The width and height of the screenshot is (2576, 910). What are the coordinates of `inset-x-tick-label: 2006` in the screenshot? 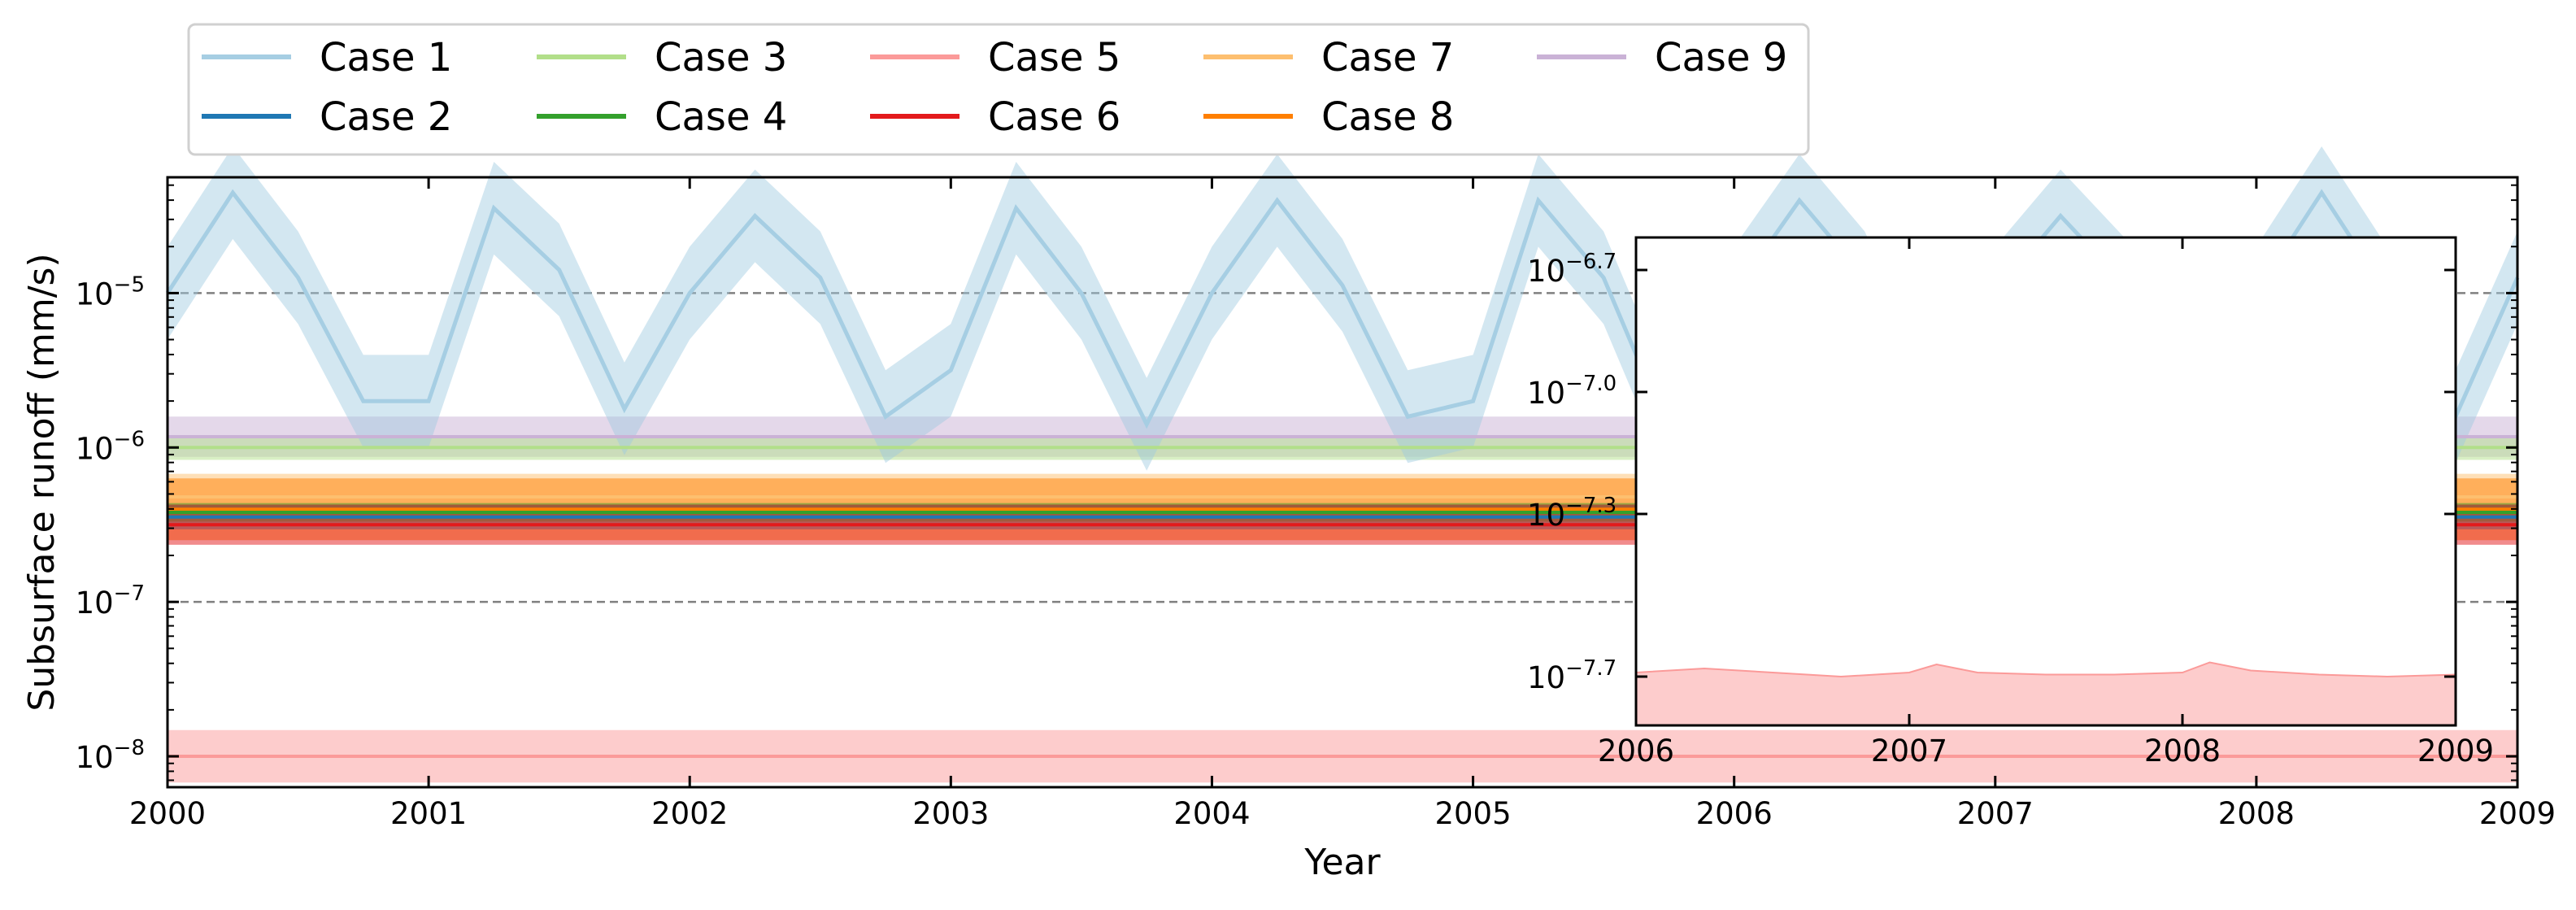 It's located at (1636, 751).